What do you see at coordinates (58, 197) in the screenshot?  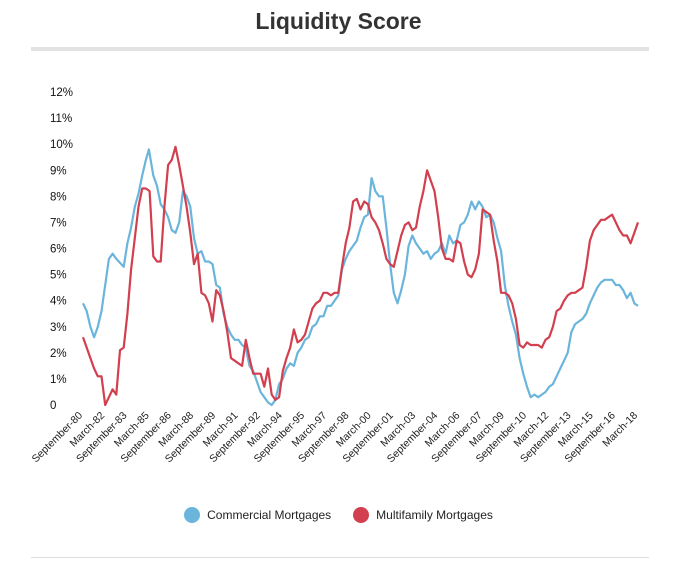 I see `y-tick-label: 8%` at bounding box center [58, 197].